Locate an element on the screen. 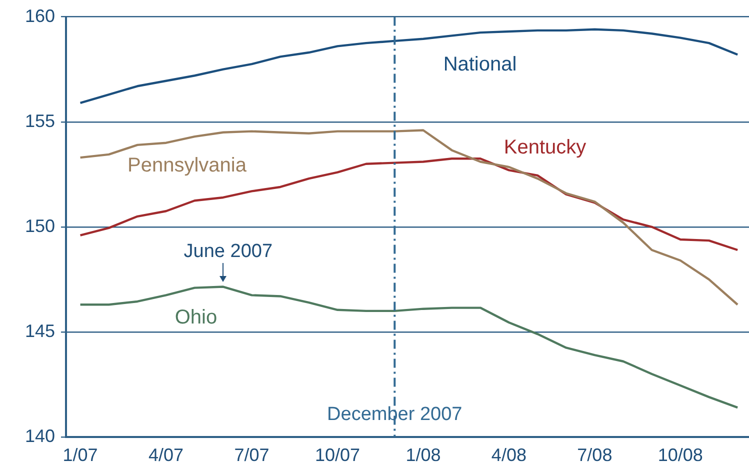  y-tick-label: 145 is located at coordinates (39, 330).